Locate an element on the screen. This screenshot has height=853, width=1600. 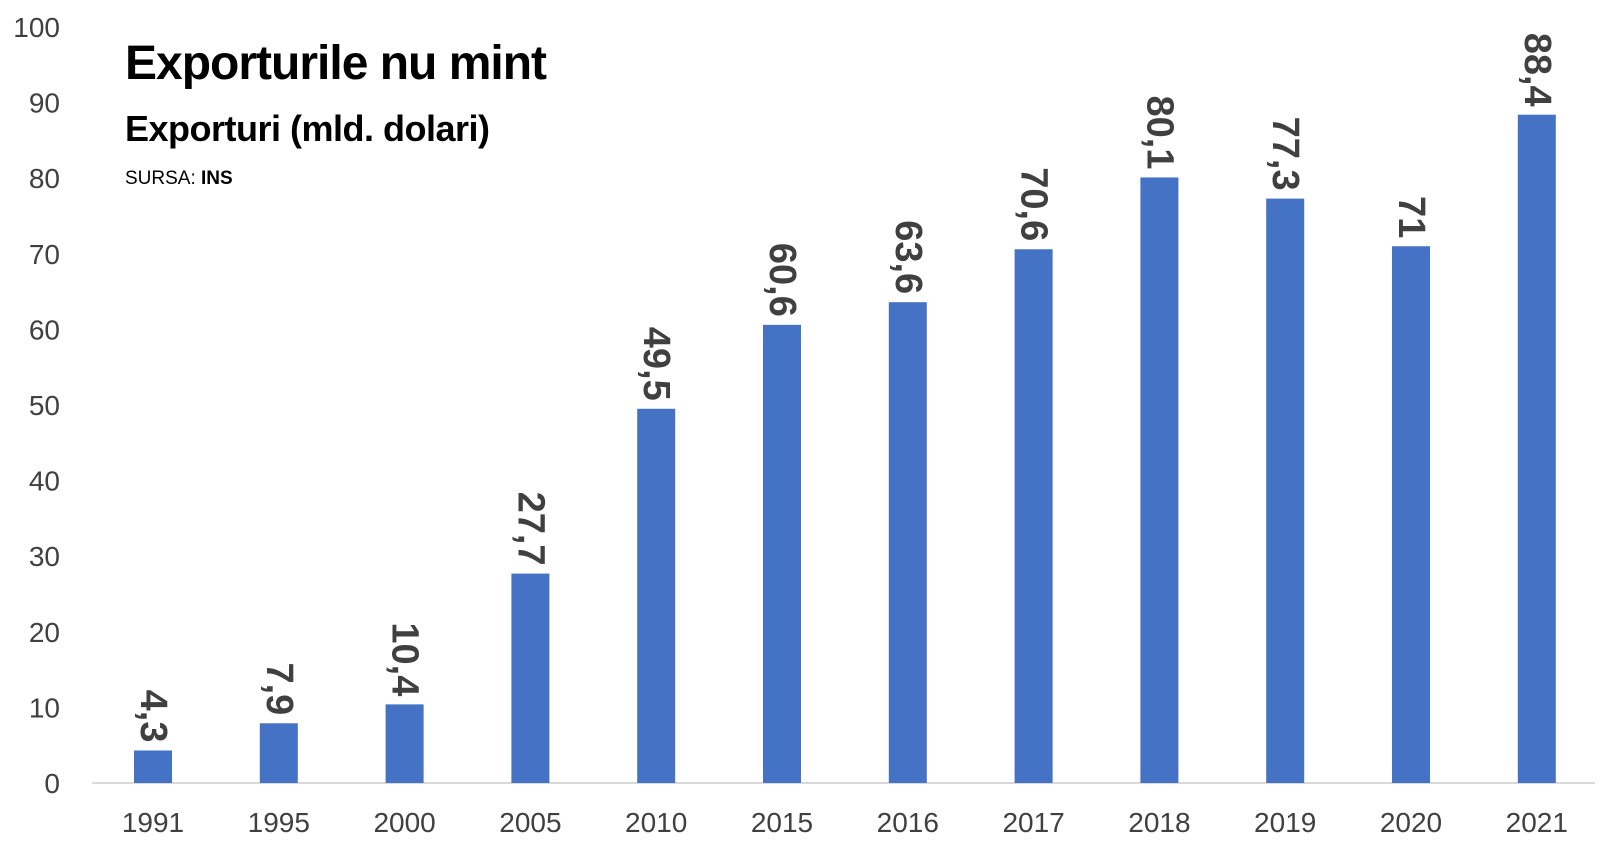
y-tick-label: 70 is located at coordinates (44, 254).